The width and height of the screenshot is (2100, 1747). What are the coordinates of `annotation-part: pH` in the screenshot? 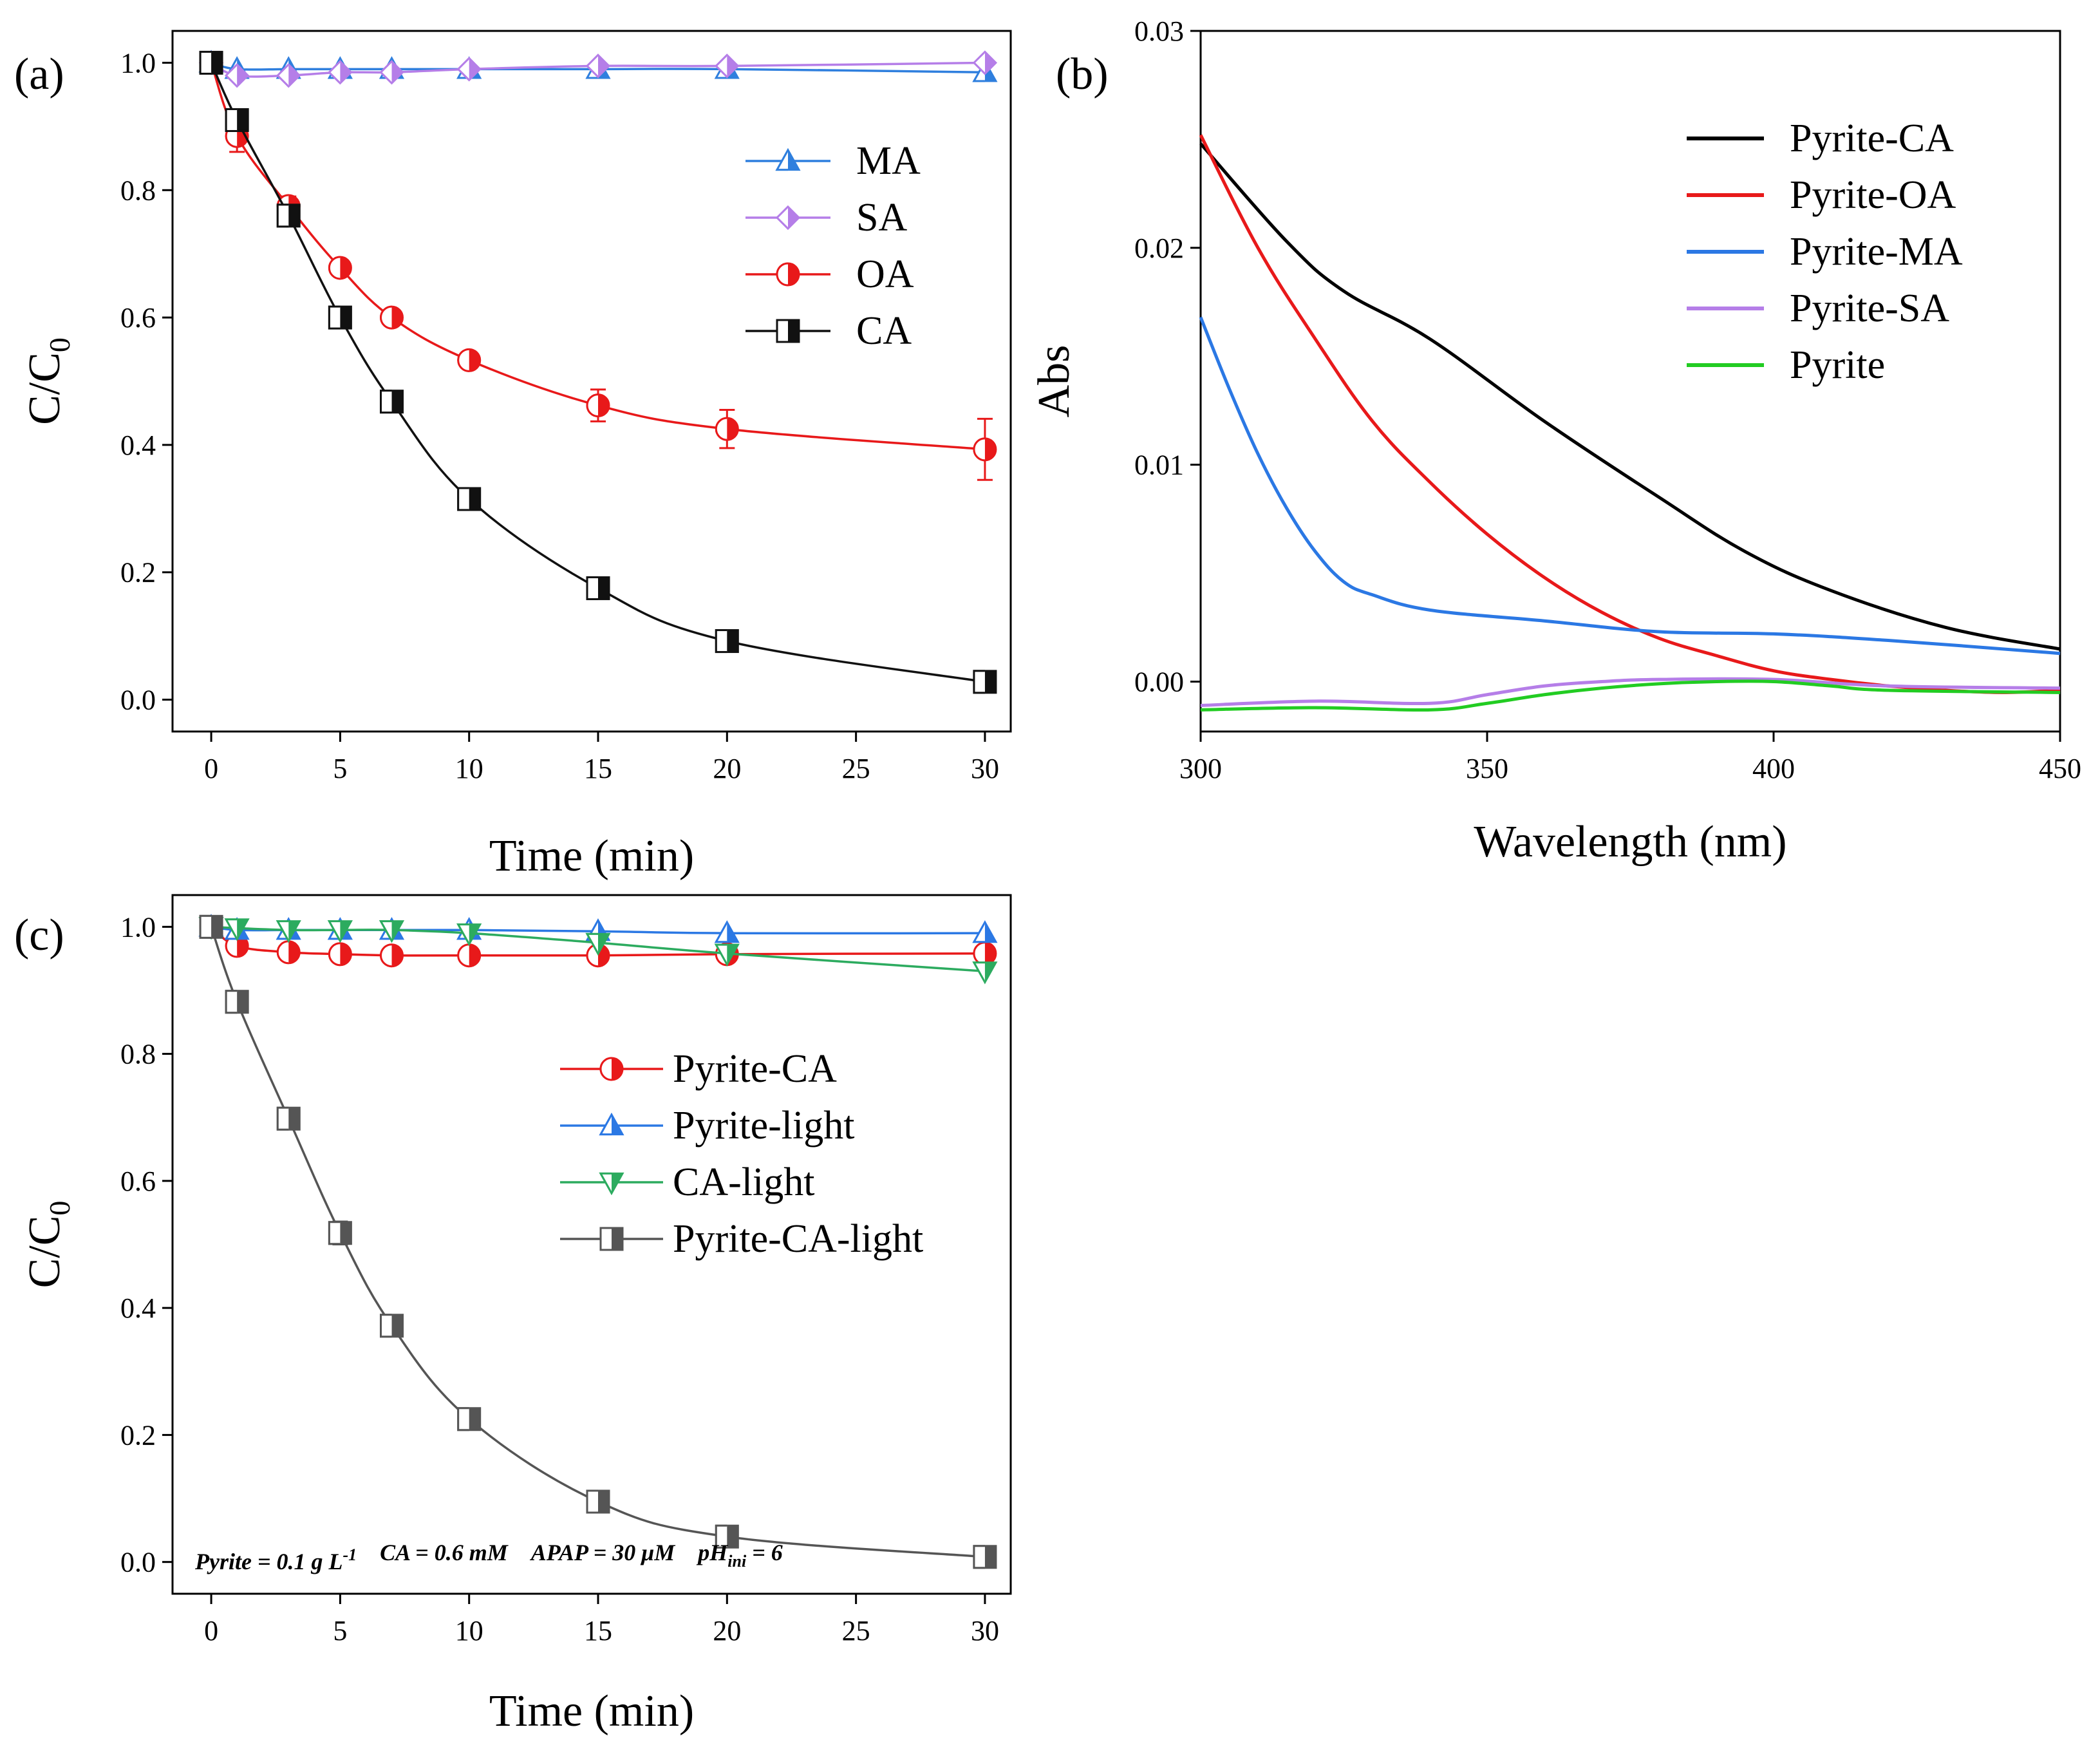 It's located at (712, 1552).